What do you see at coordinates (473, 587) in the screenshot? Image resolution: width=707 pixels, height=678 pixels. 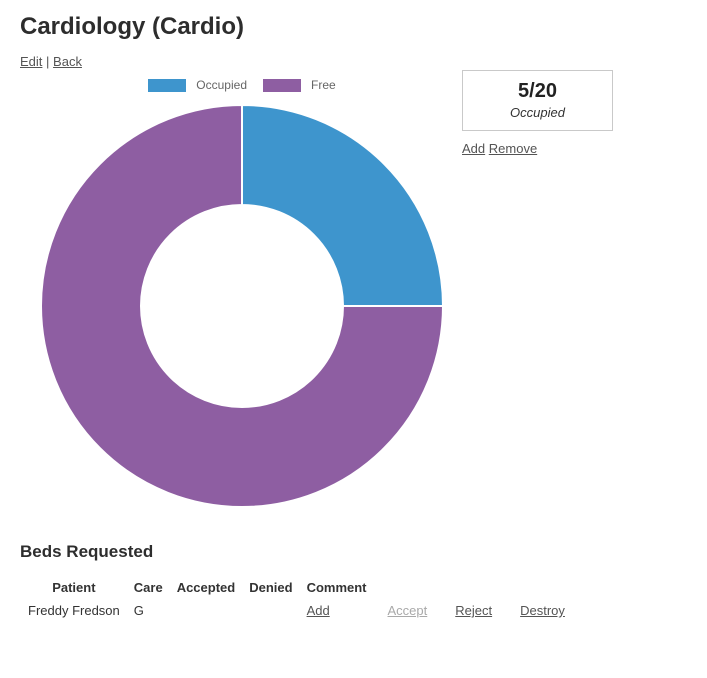 I see `column-header-reject-spacer` at bounding box center [473, 587].